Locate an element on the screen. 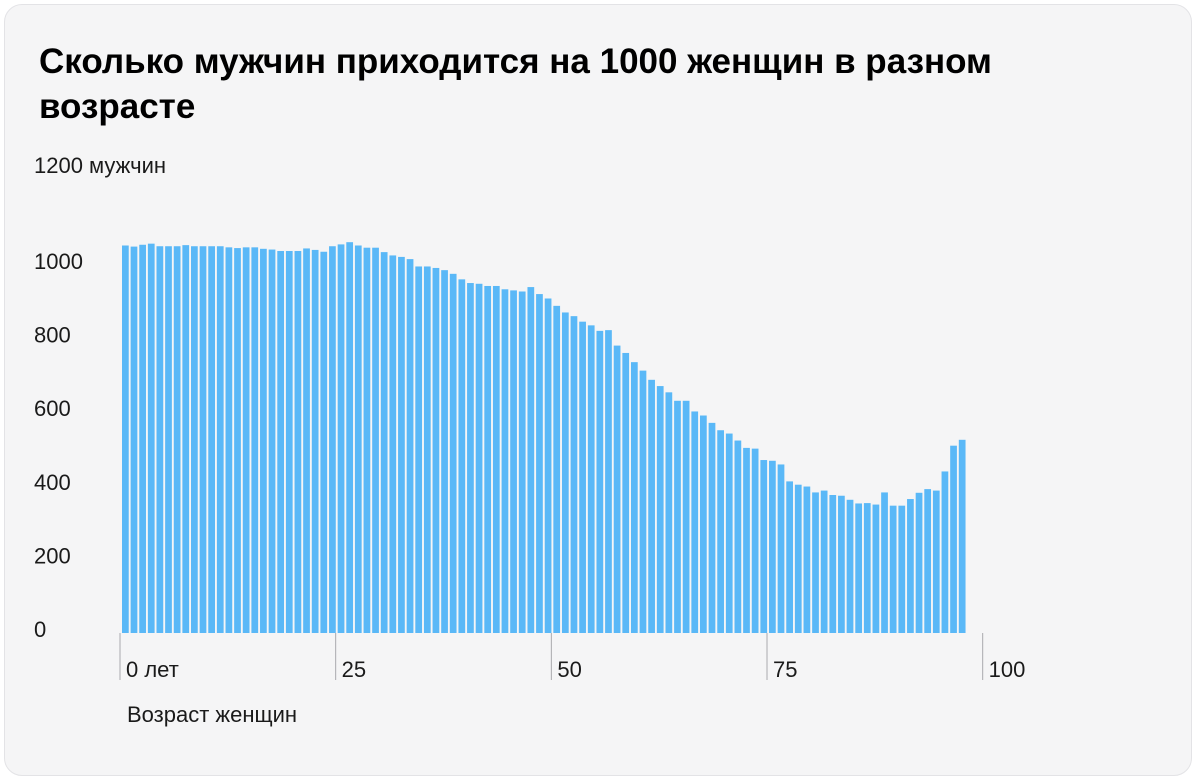  y-axis-label: 1200 мужчин is located at coordinates (100, 165).